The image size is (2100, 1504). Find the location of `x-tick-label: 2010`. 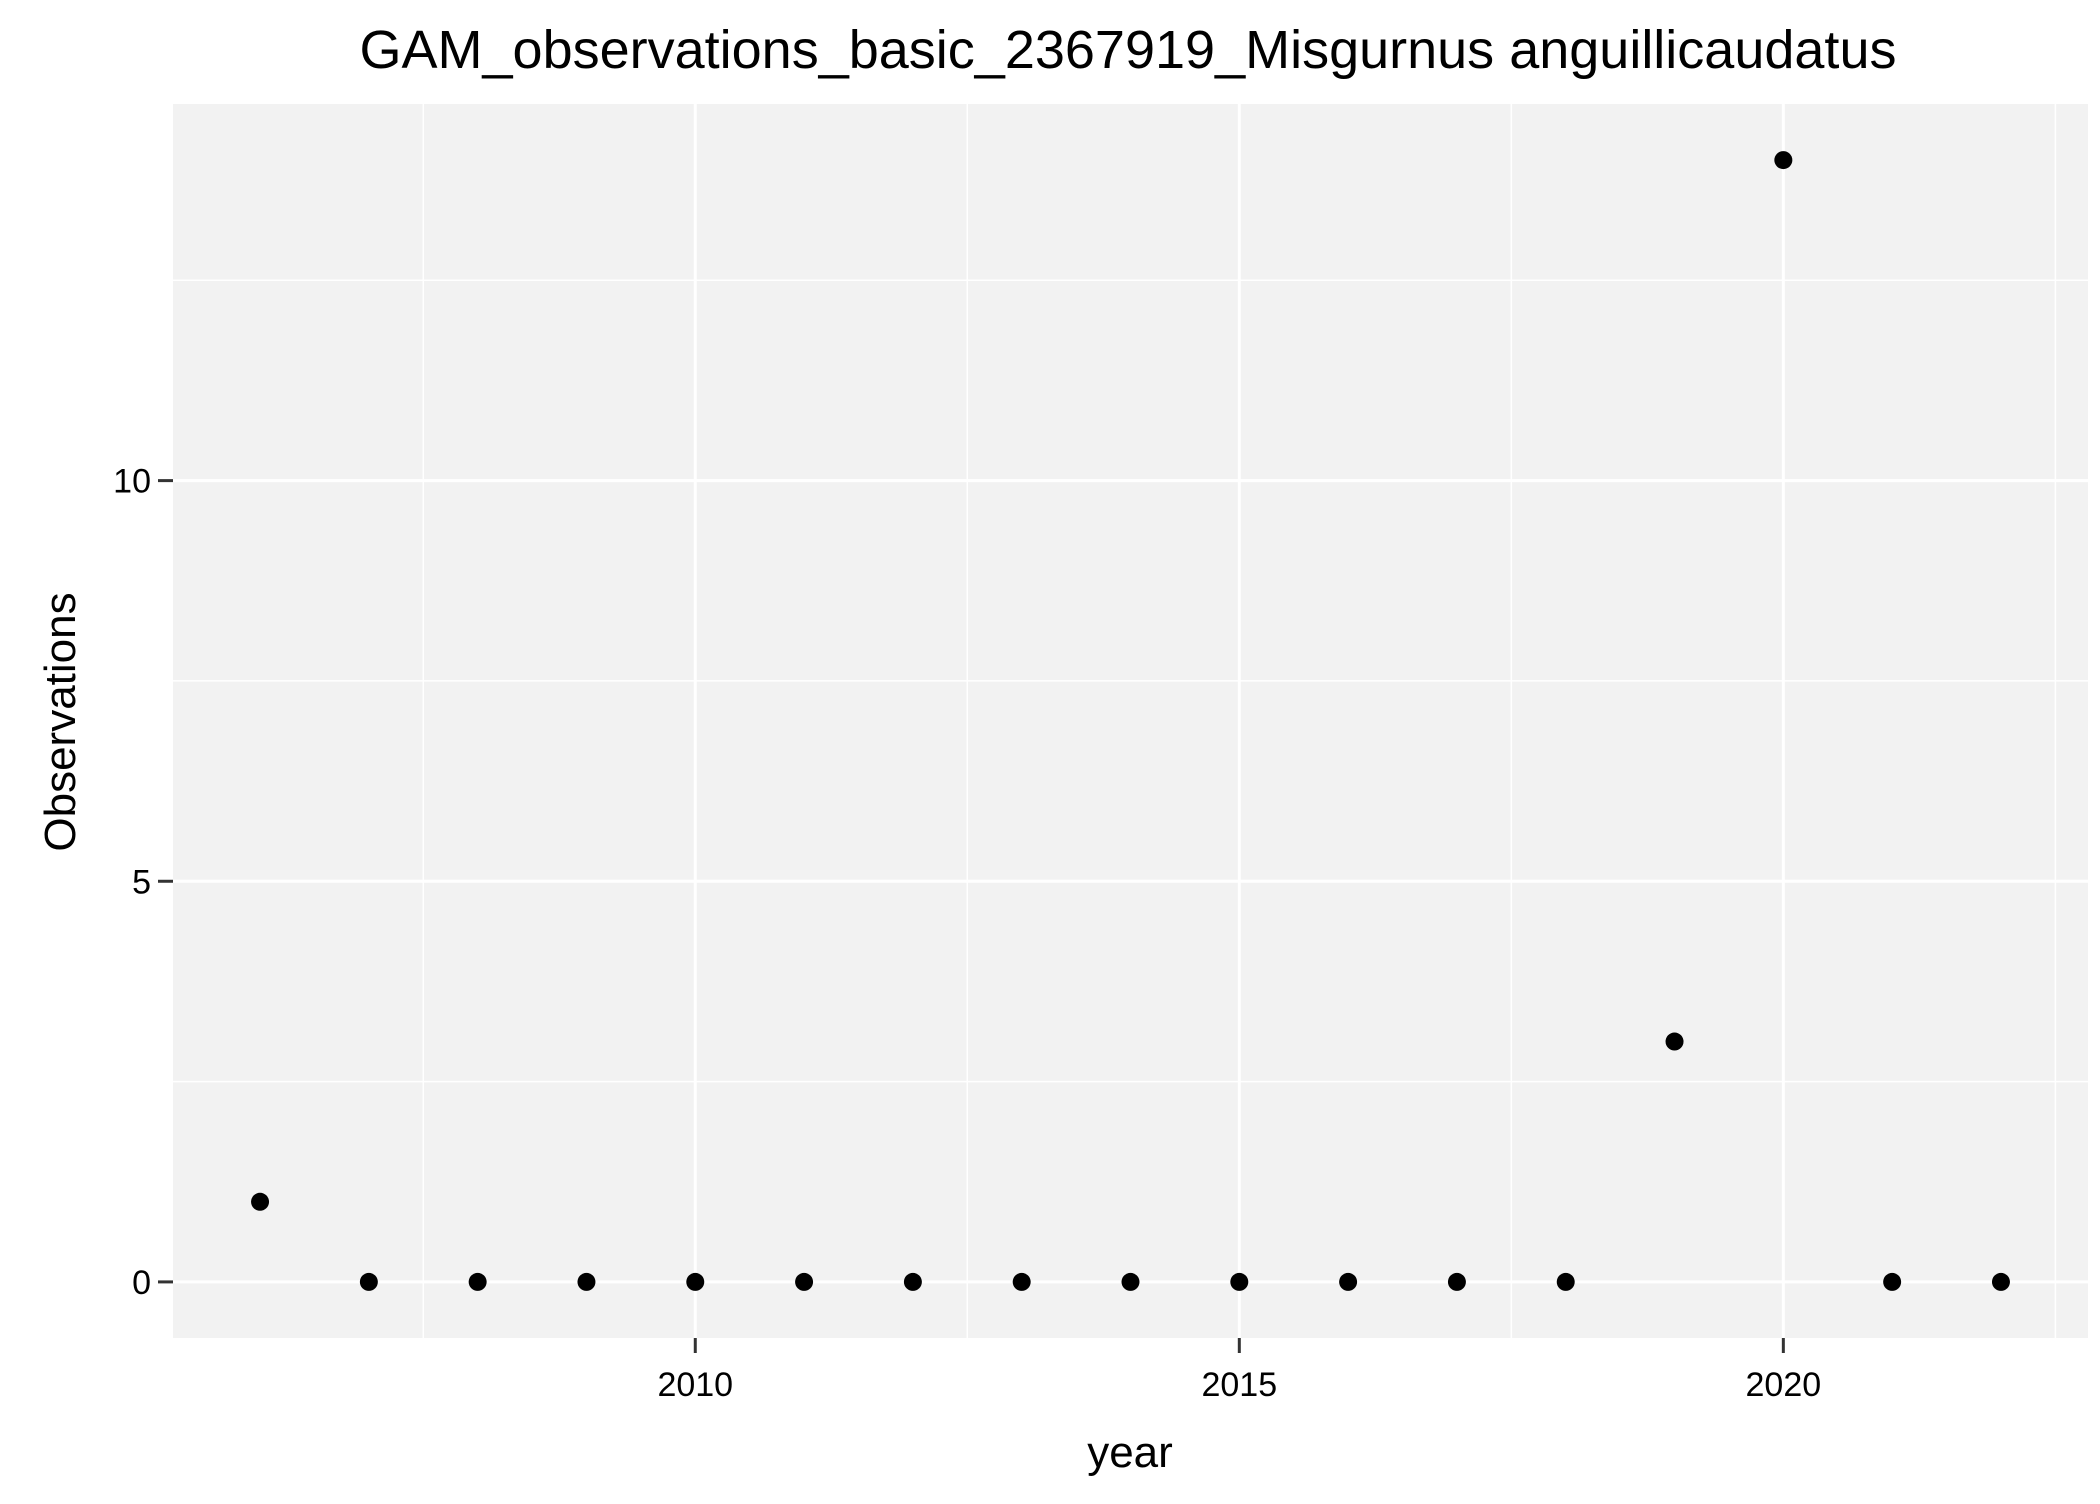

x-tick-label: 2010 is located at coordinates (695, 1385).